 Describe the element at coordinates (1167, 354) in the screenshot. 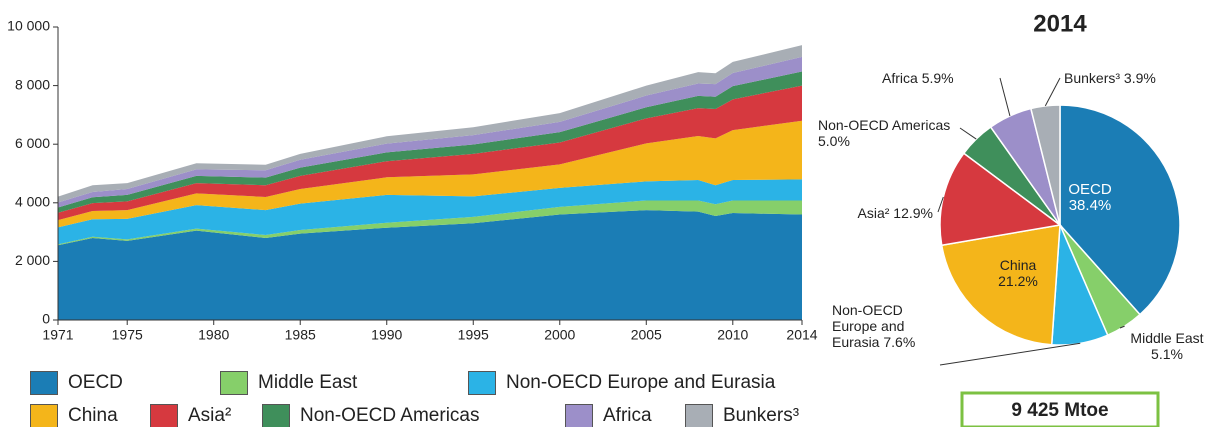

I see `pie-value-label: 5.1%` at that location.